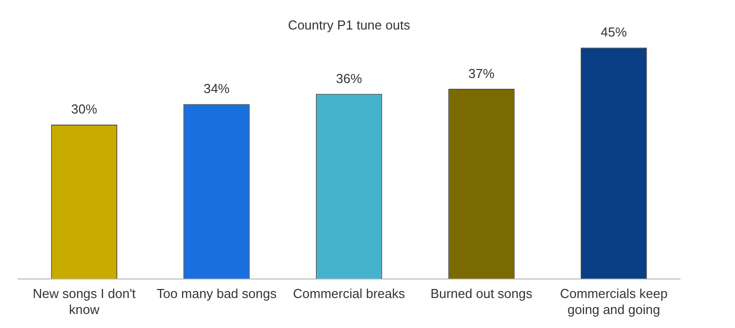 This screenshot has height=328, width=735. I want to click on data-label: 36%, so click(349, 78).